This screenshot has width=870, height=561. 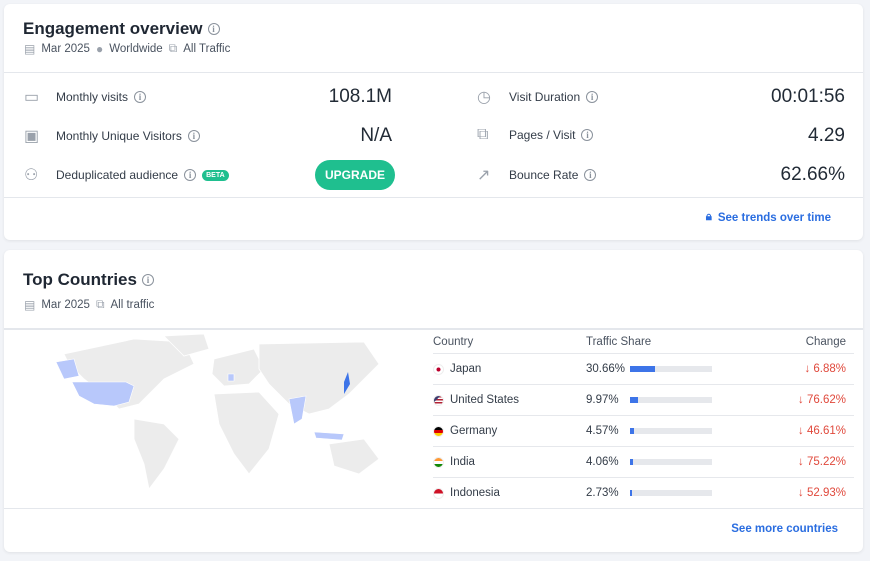 I want to click on lock-icon: 🔒︎, so click(x=708, y=217).